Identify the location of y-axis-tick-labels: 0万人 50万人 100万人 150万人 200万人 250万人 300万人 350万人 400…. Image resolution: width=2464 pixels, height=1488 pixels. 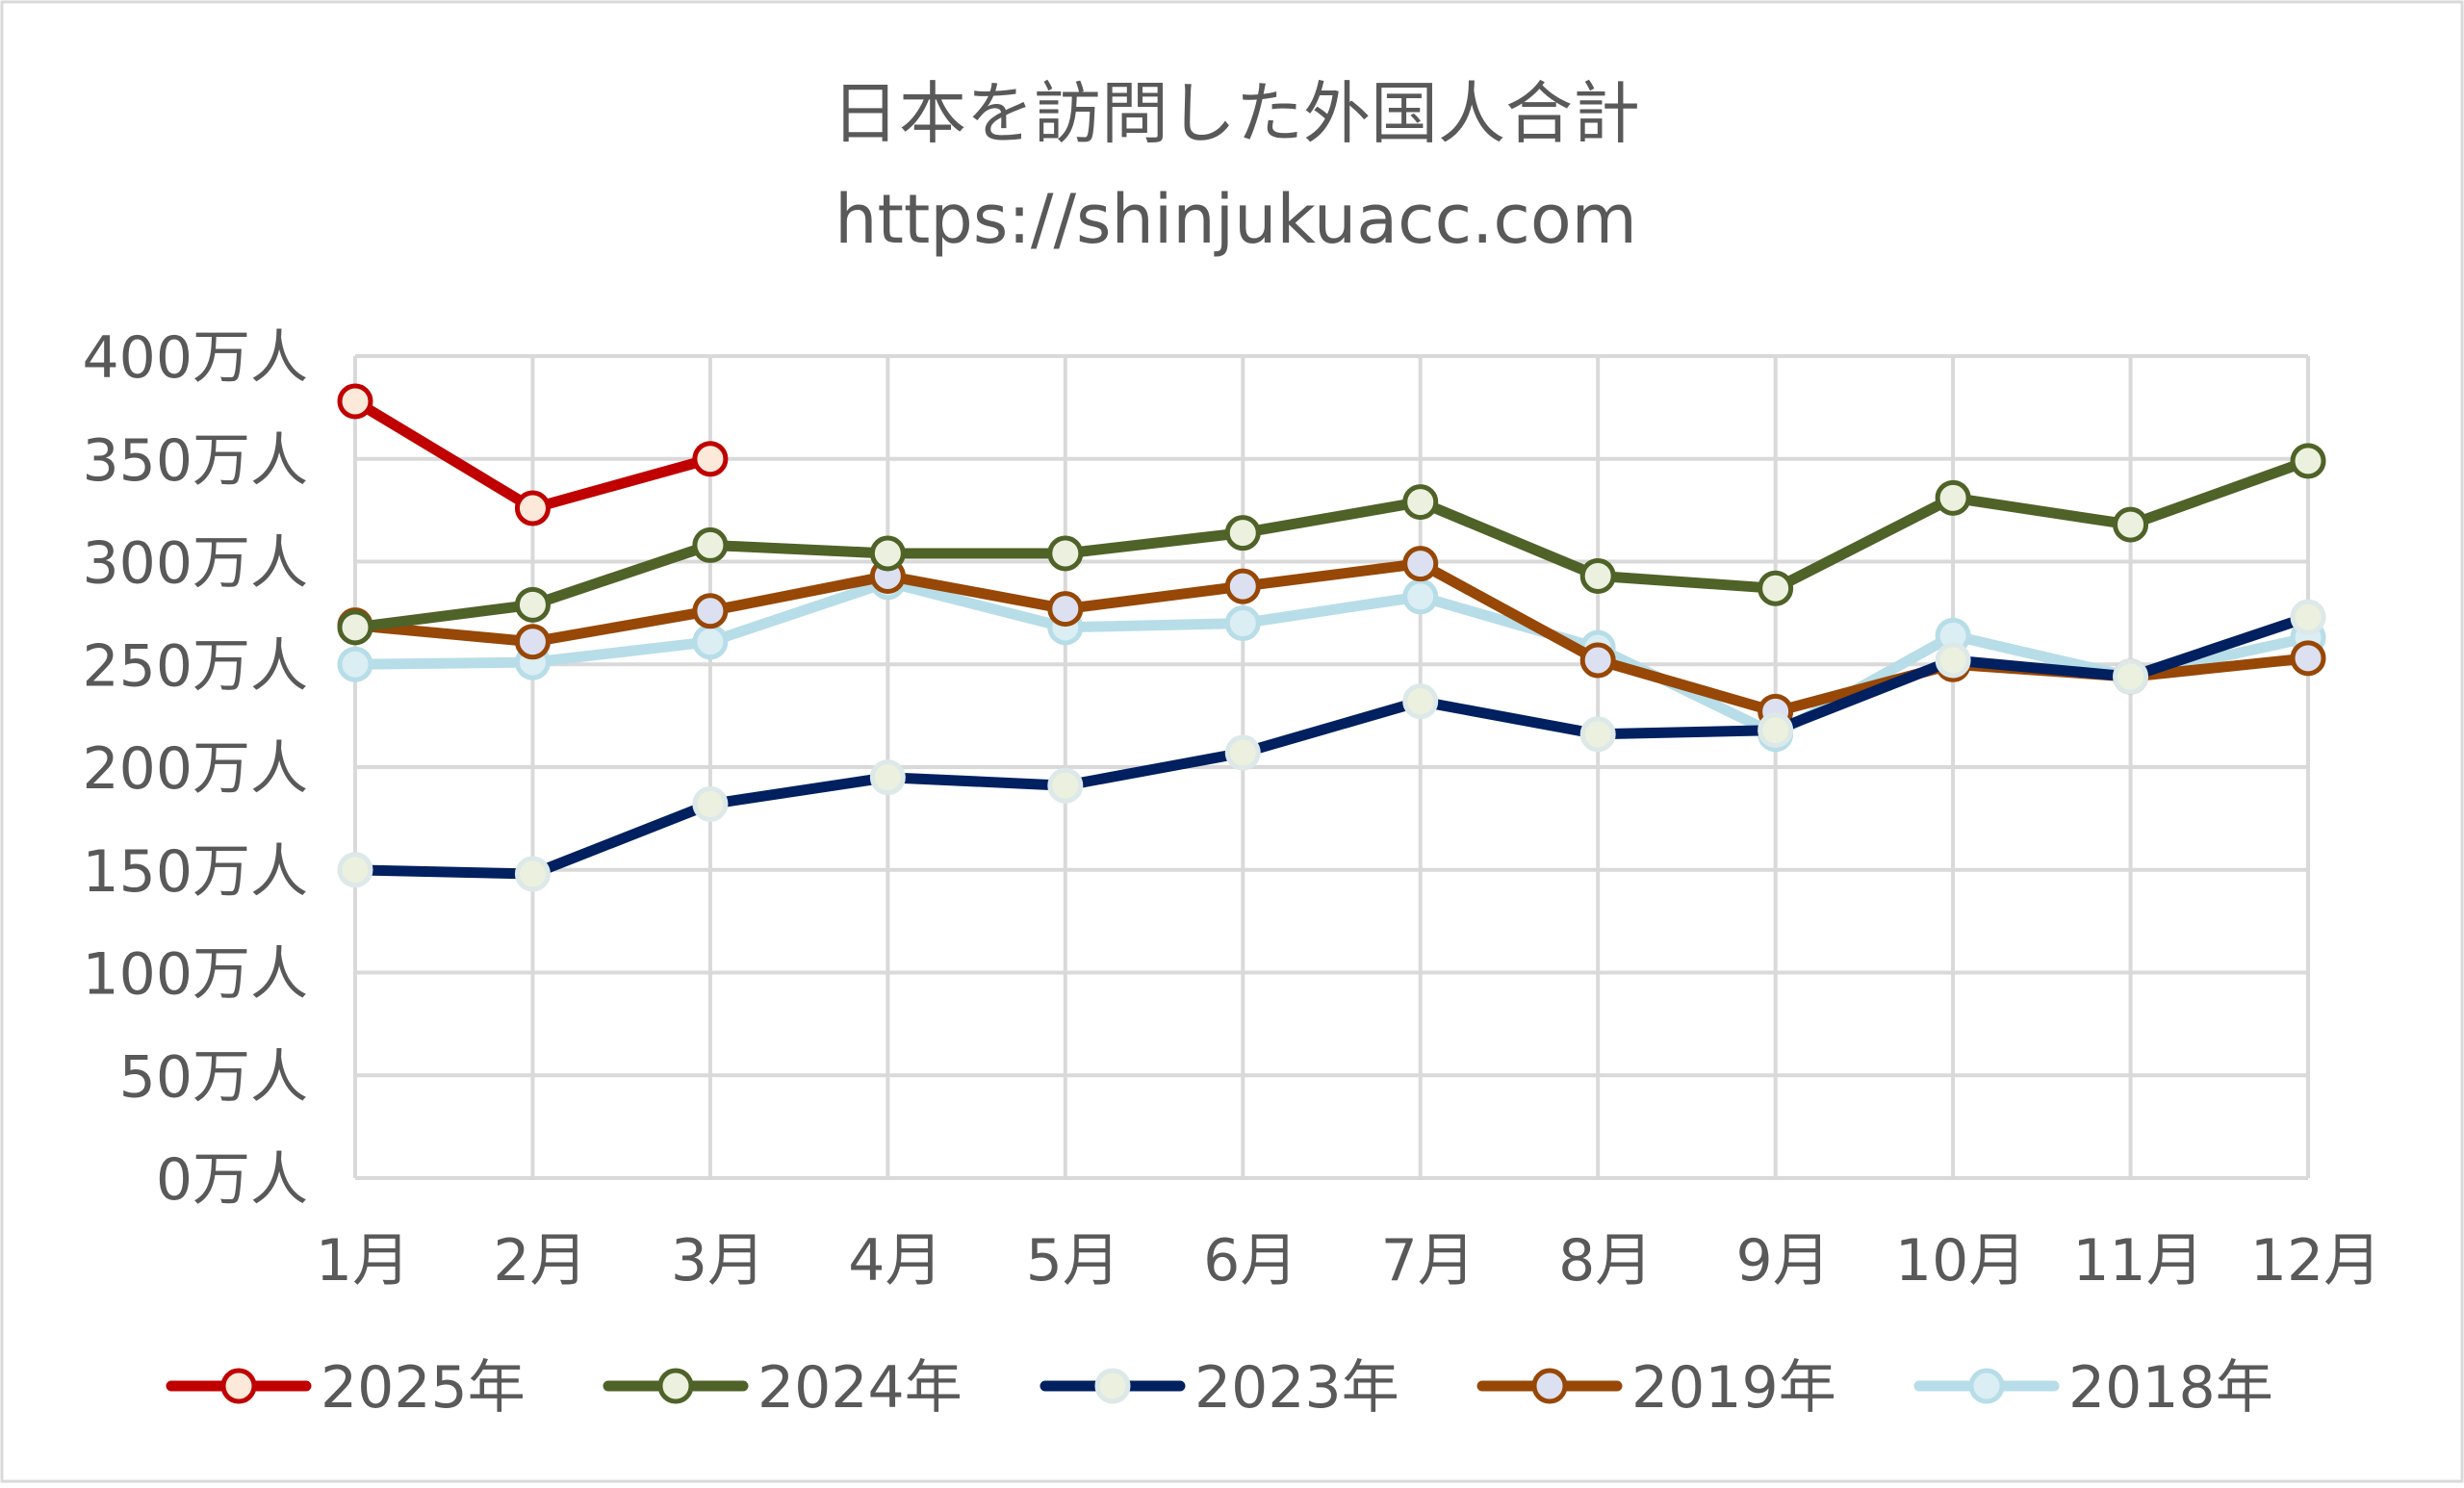
(195, 769).